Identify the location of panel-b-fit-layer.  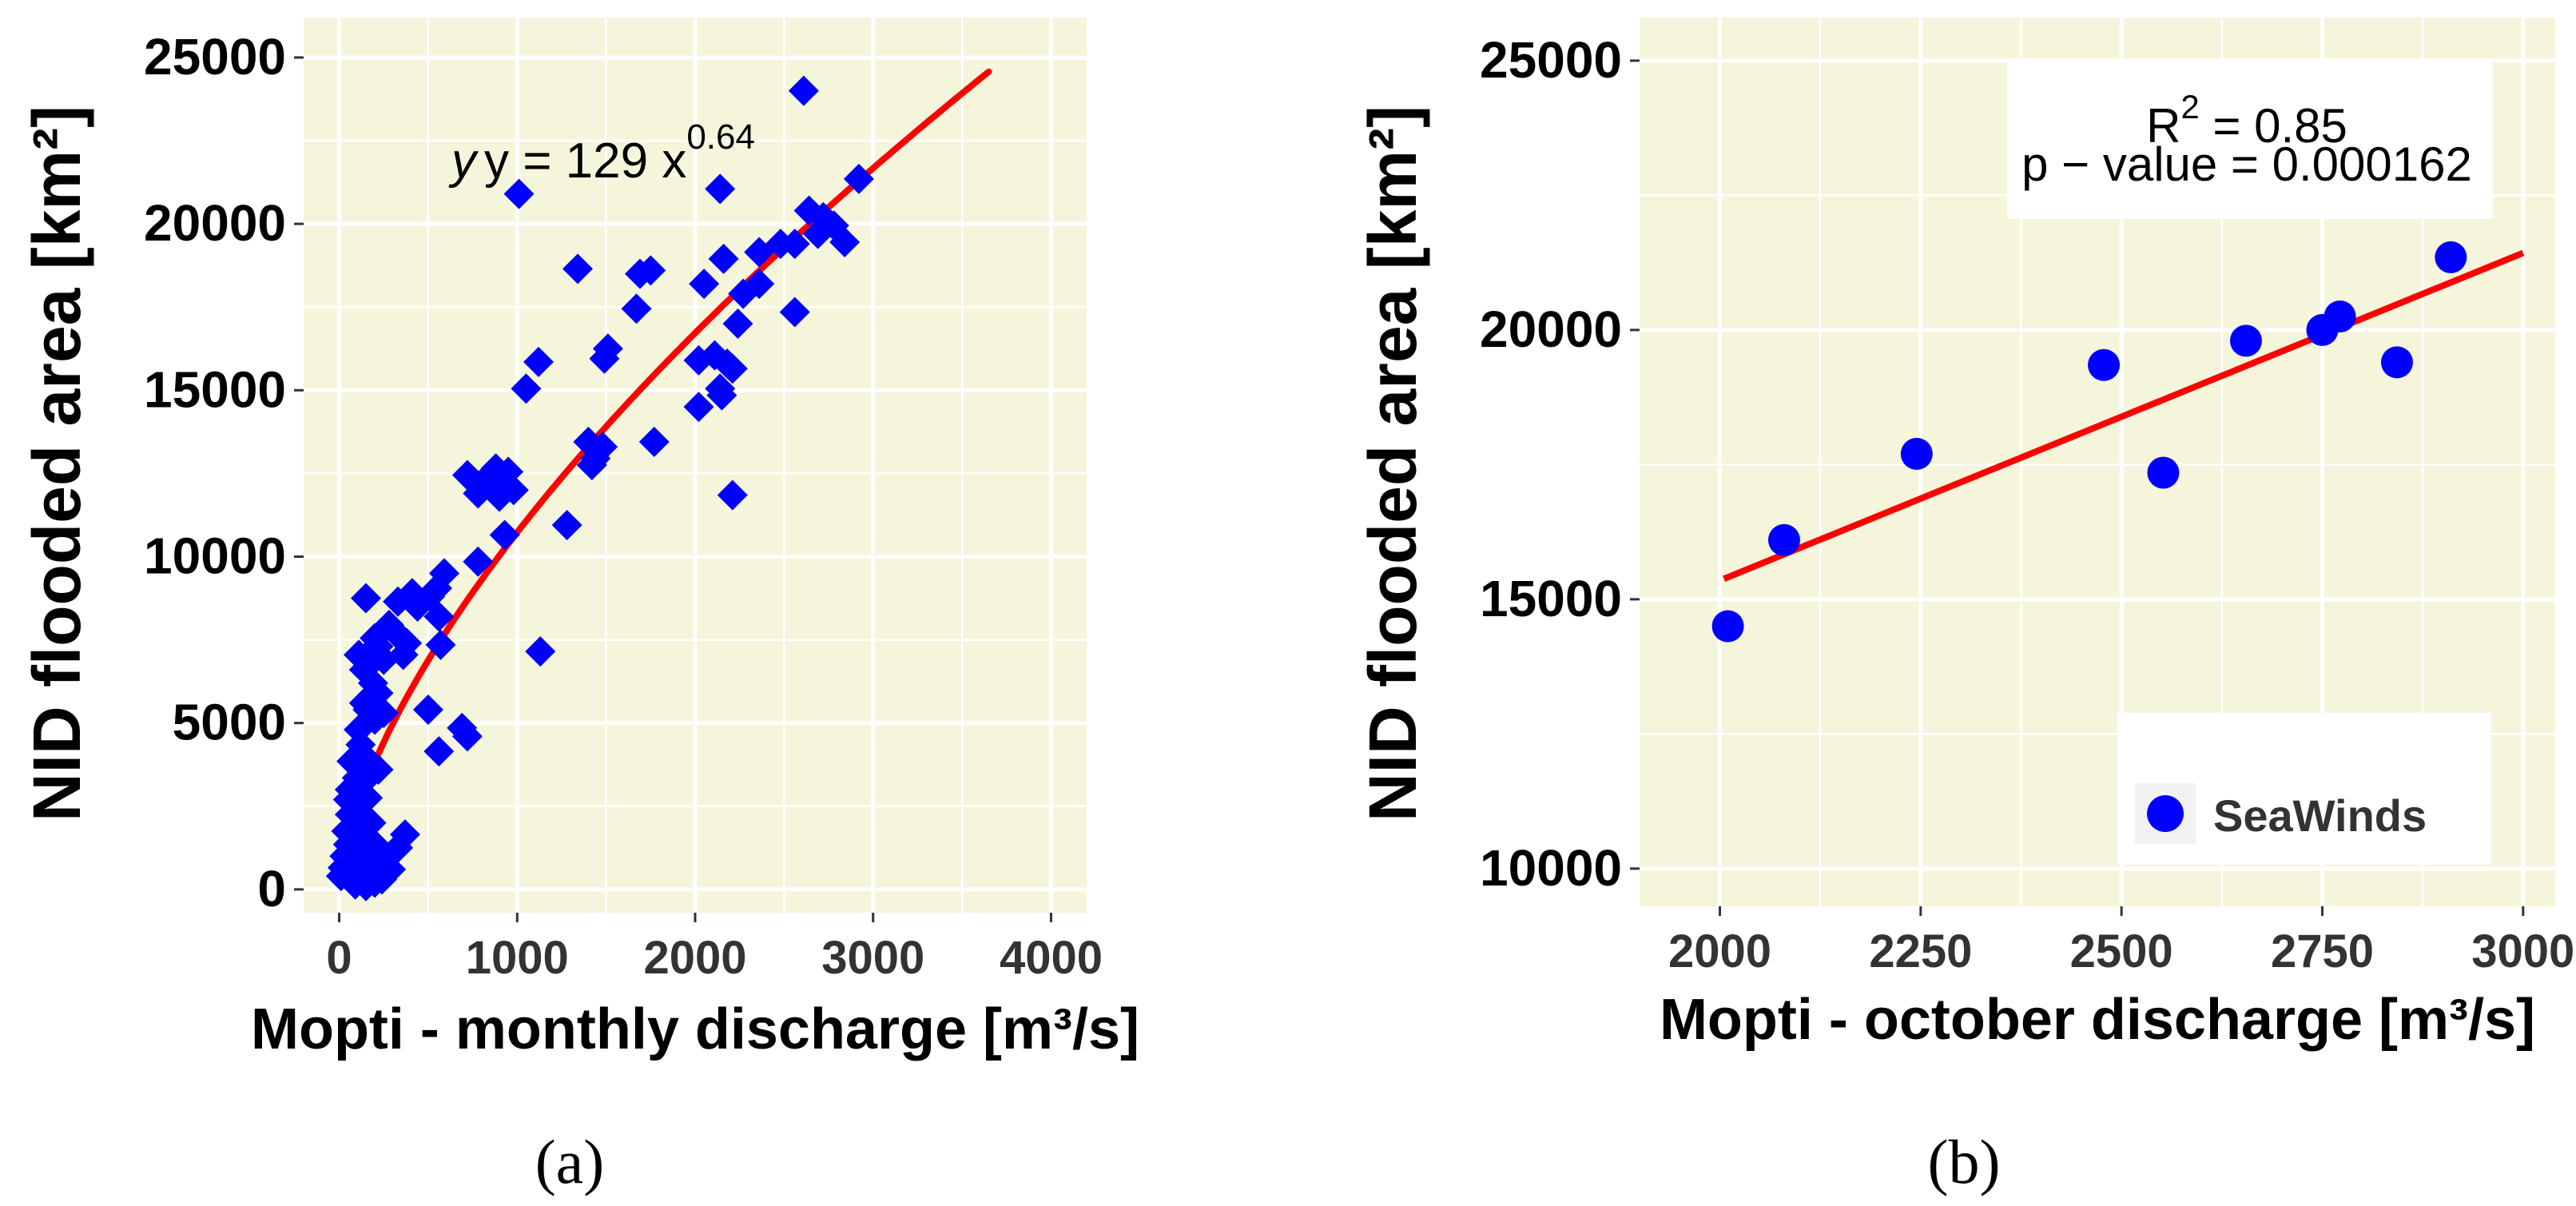
(2124, 415).